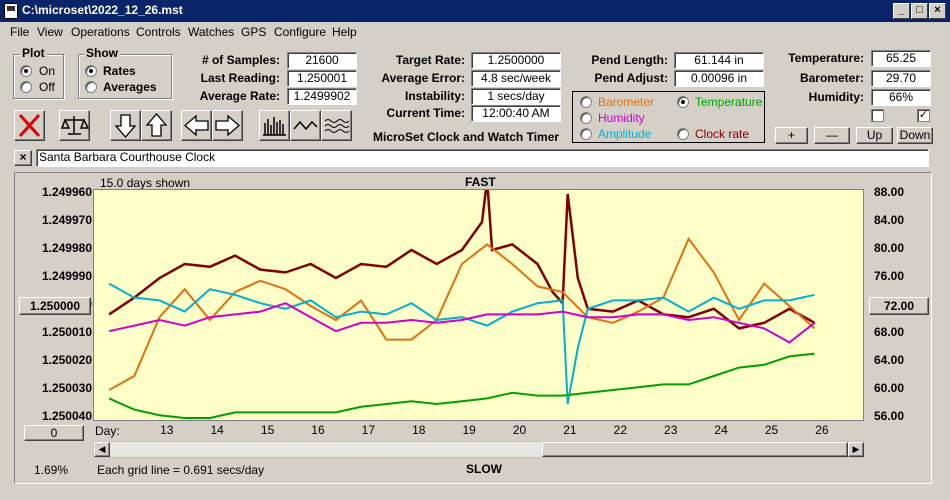  I want to click on menu-controls: Controls, so click(158, 32).